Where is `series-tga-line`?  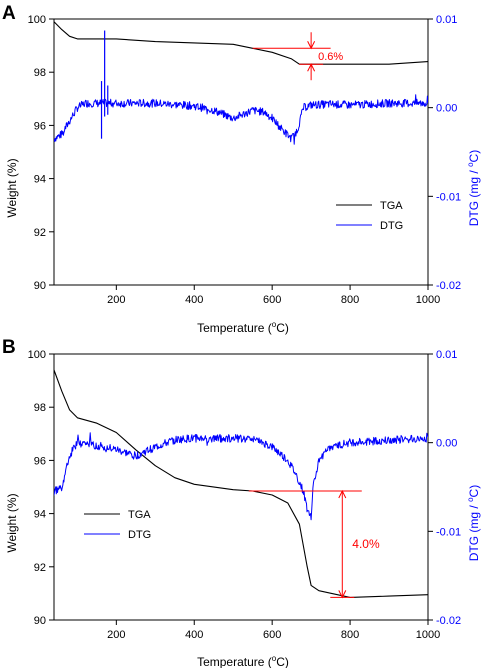
series-tga-line is located at coordinates (241, 43).